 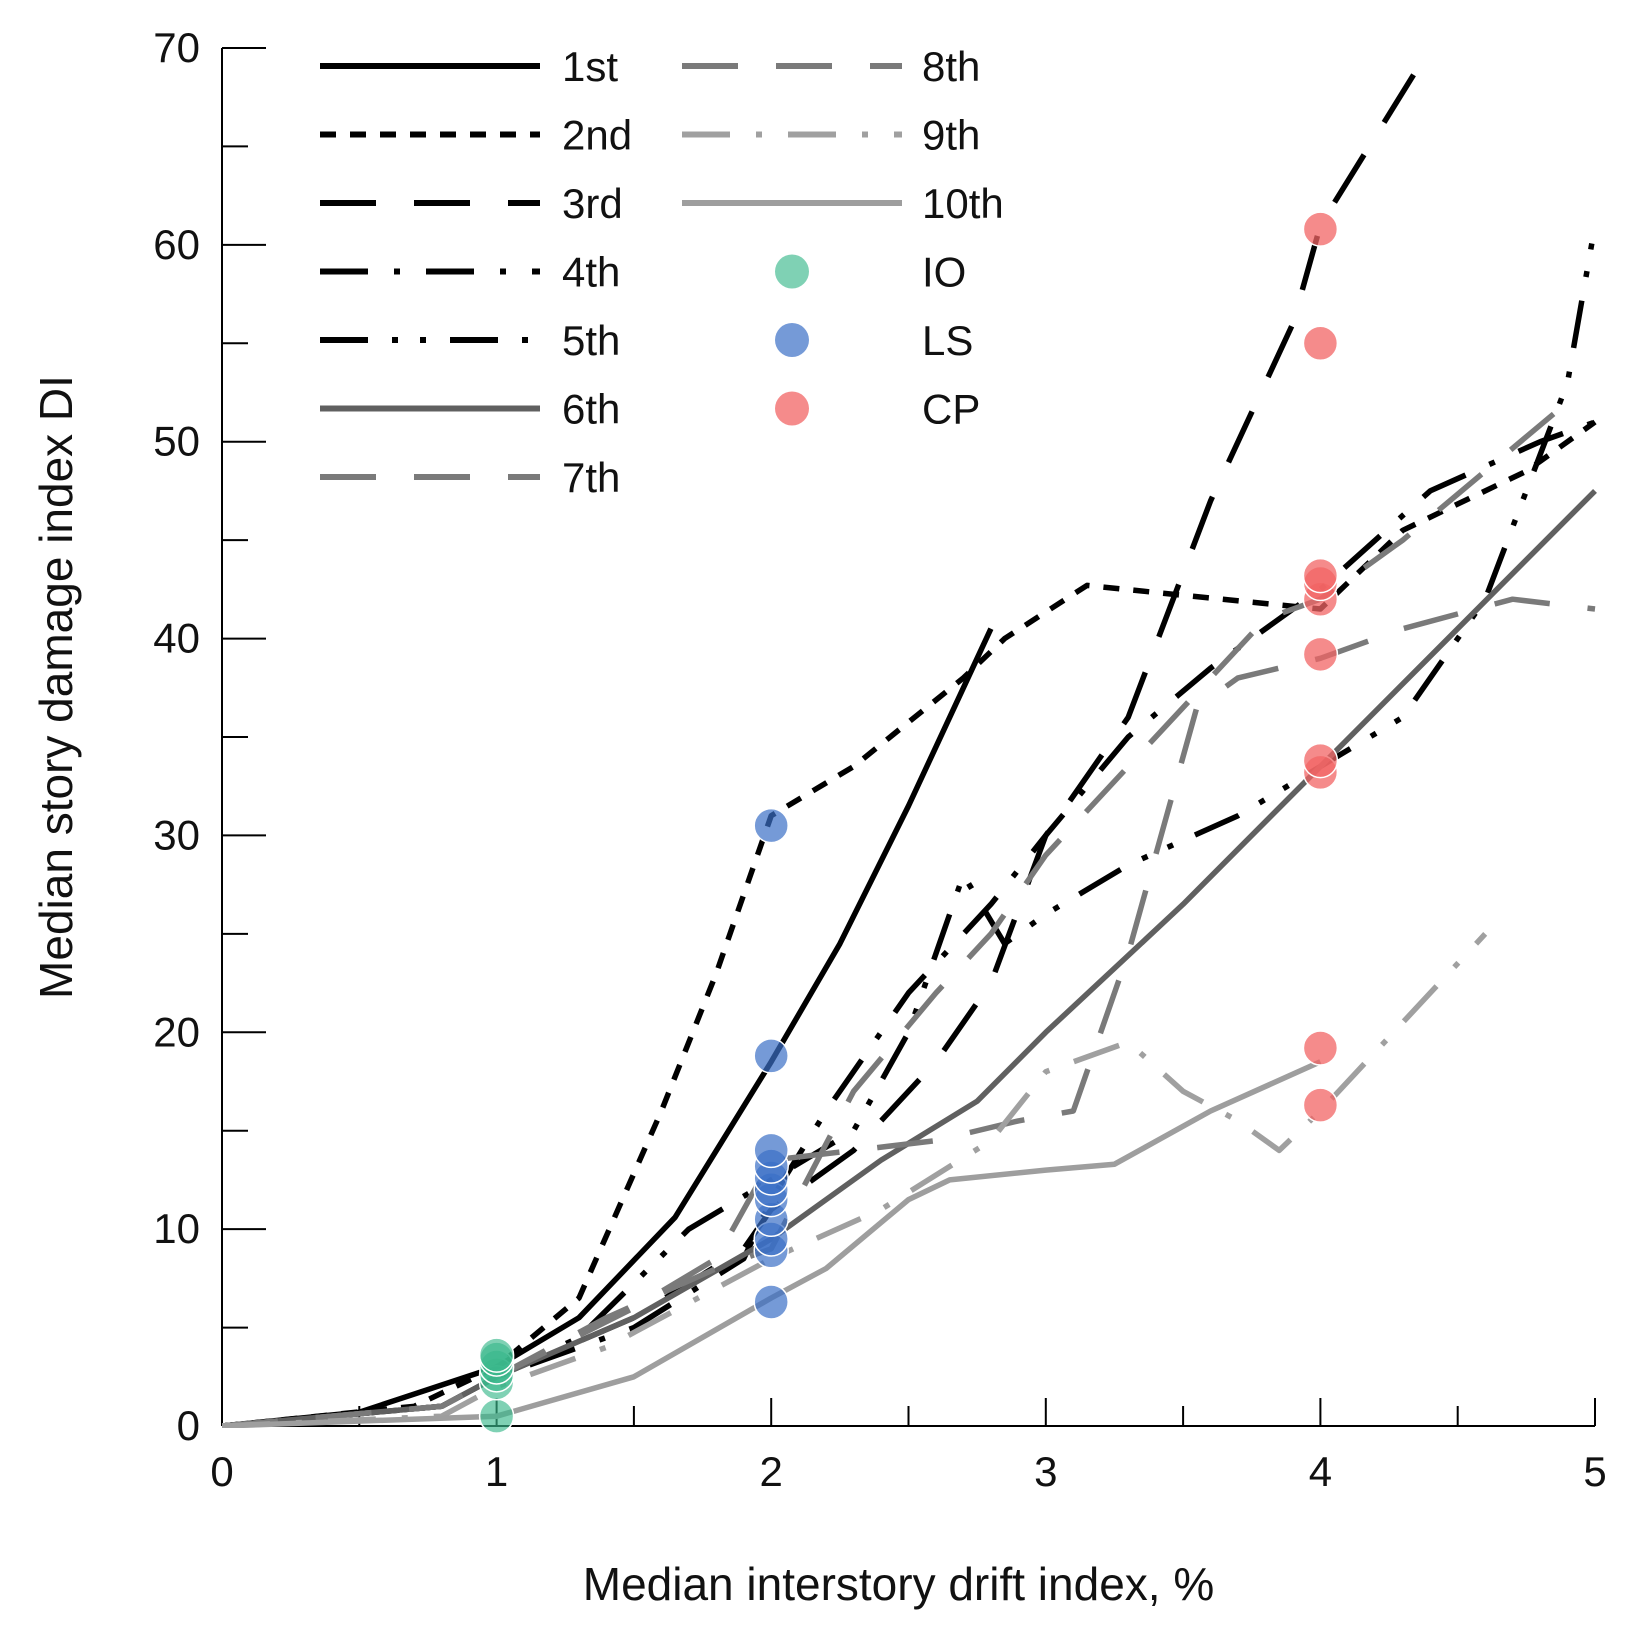 What do you see at coordinates (496, 1471) in the screenshot?
I see `x-tick-label: 1` at bounding box center [496, 1471].